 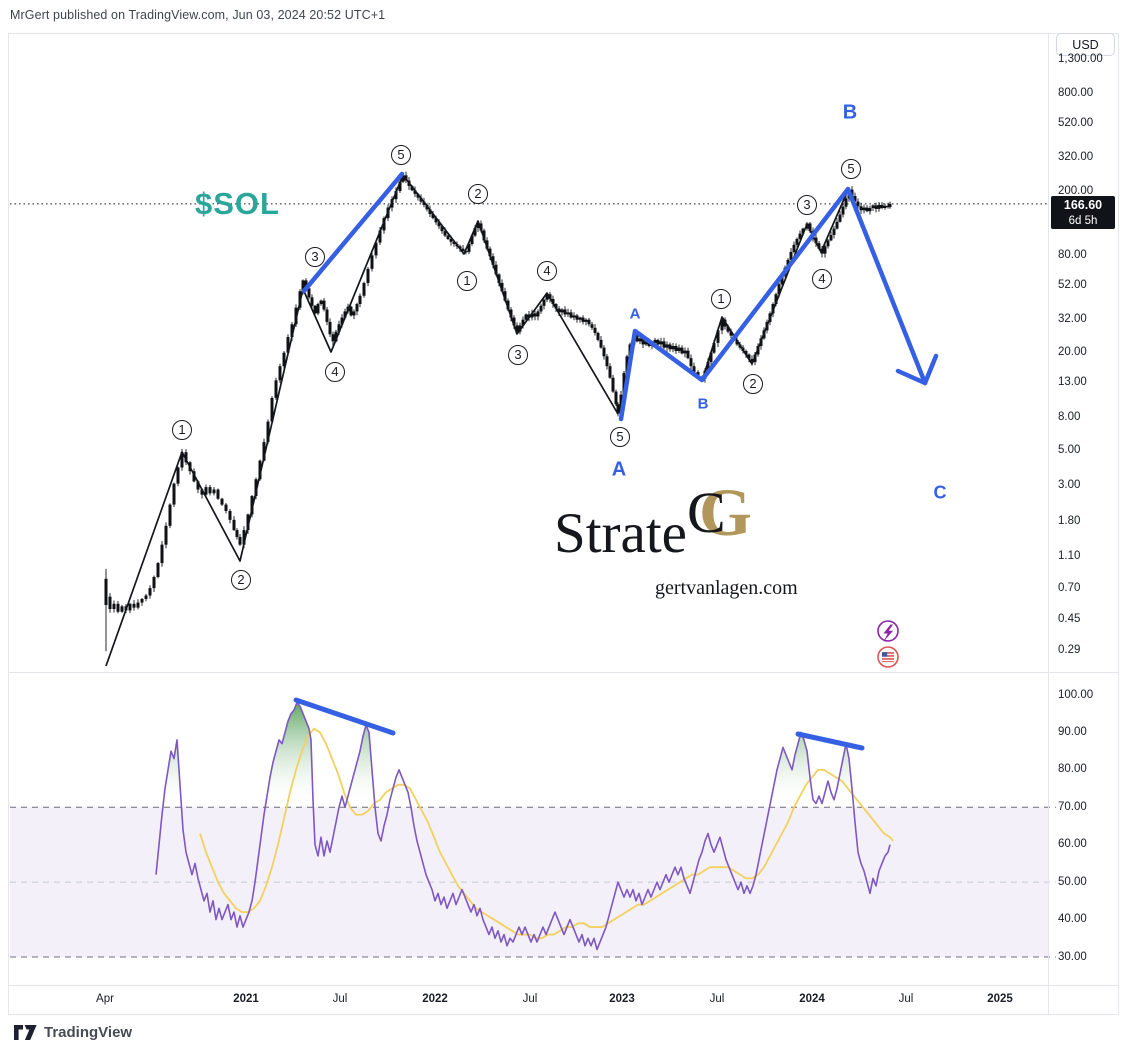 What do you see at coordinates (1072, 881) in the screenshot?
I see `rsi-tick-label: 50.00` at bounding box center [1072, 881].